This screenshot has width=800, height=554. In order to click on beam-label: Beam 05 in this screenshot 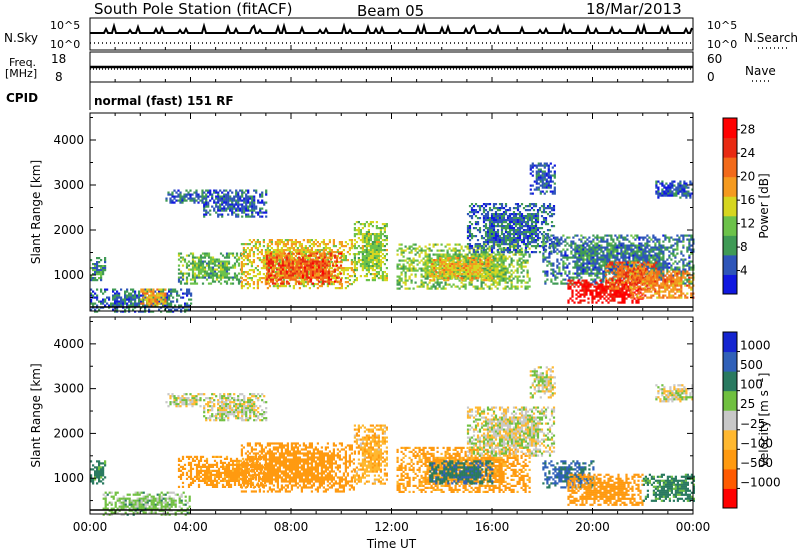, I will do `click(391, 11)`.